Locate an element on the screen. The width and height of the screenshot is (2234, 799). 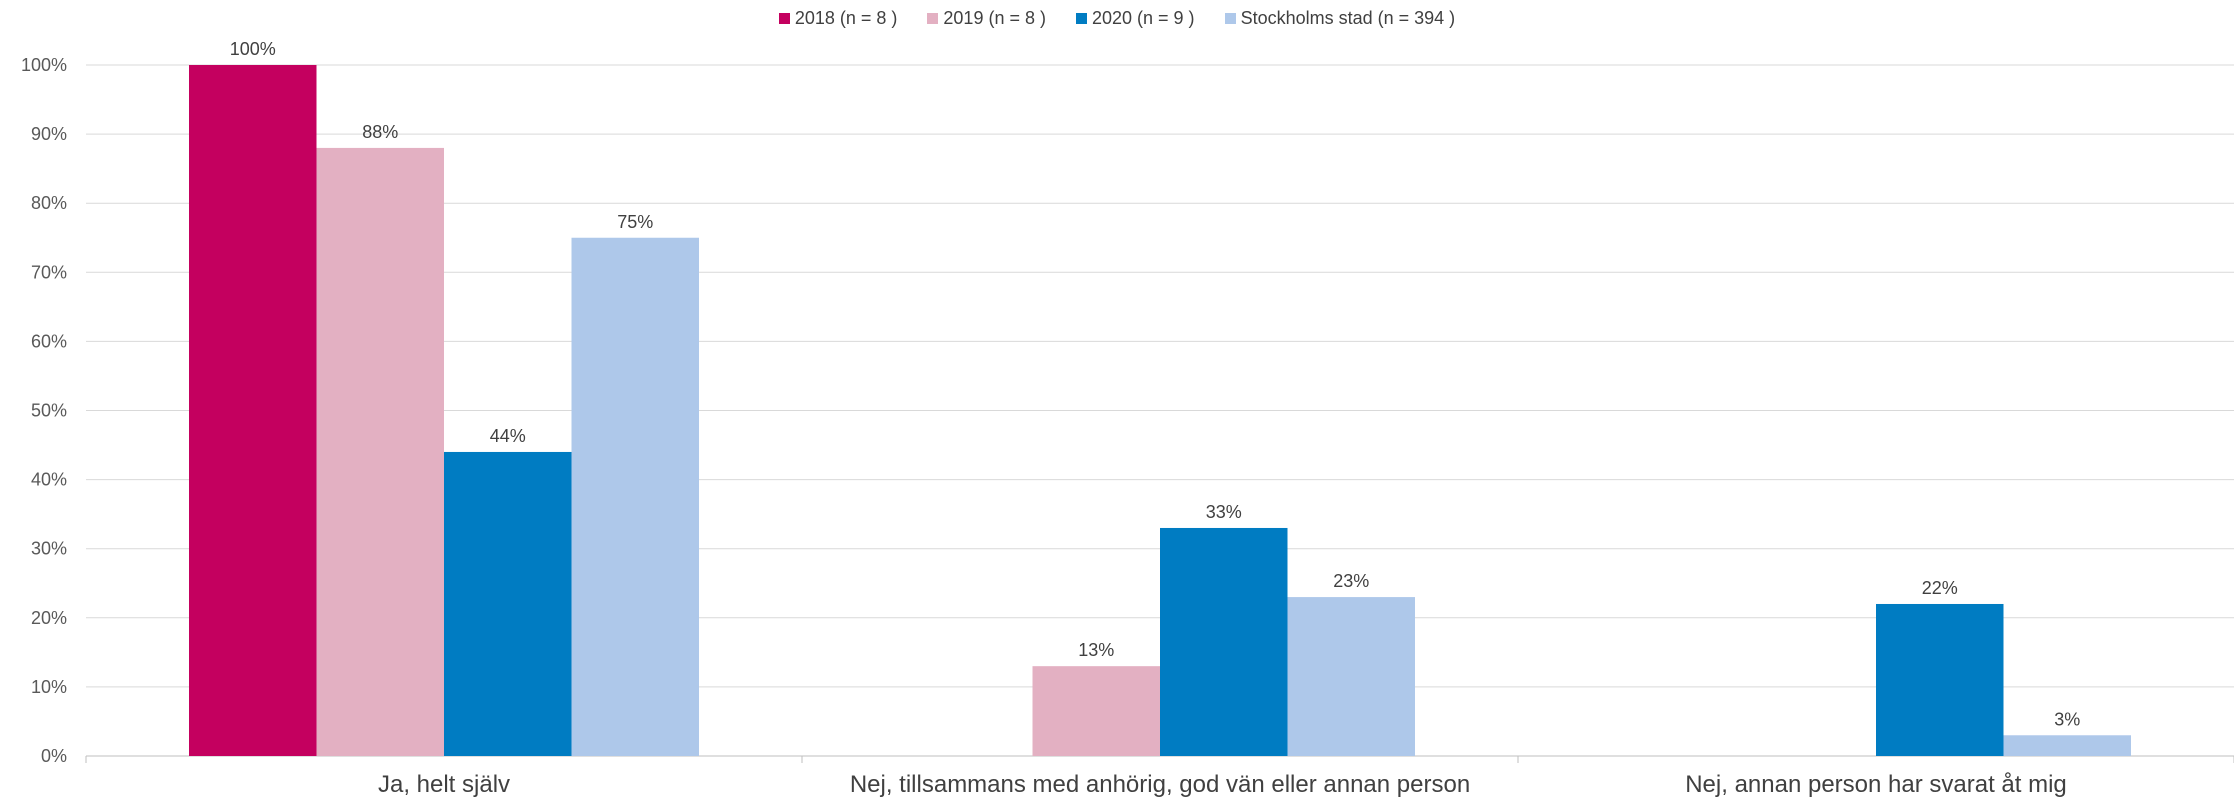
y-tick-label: 30% is located at coordinates (49, 549).